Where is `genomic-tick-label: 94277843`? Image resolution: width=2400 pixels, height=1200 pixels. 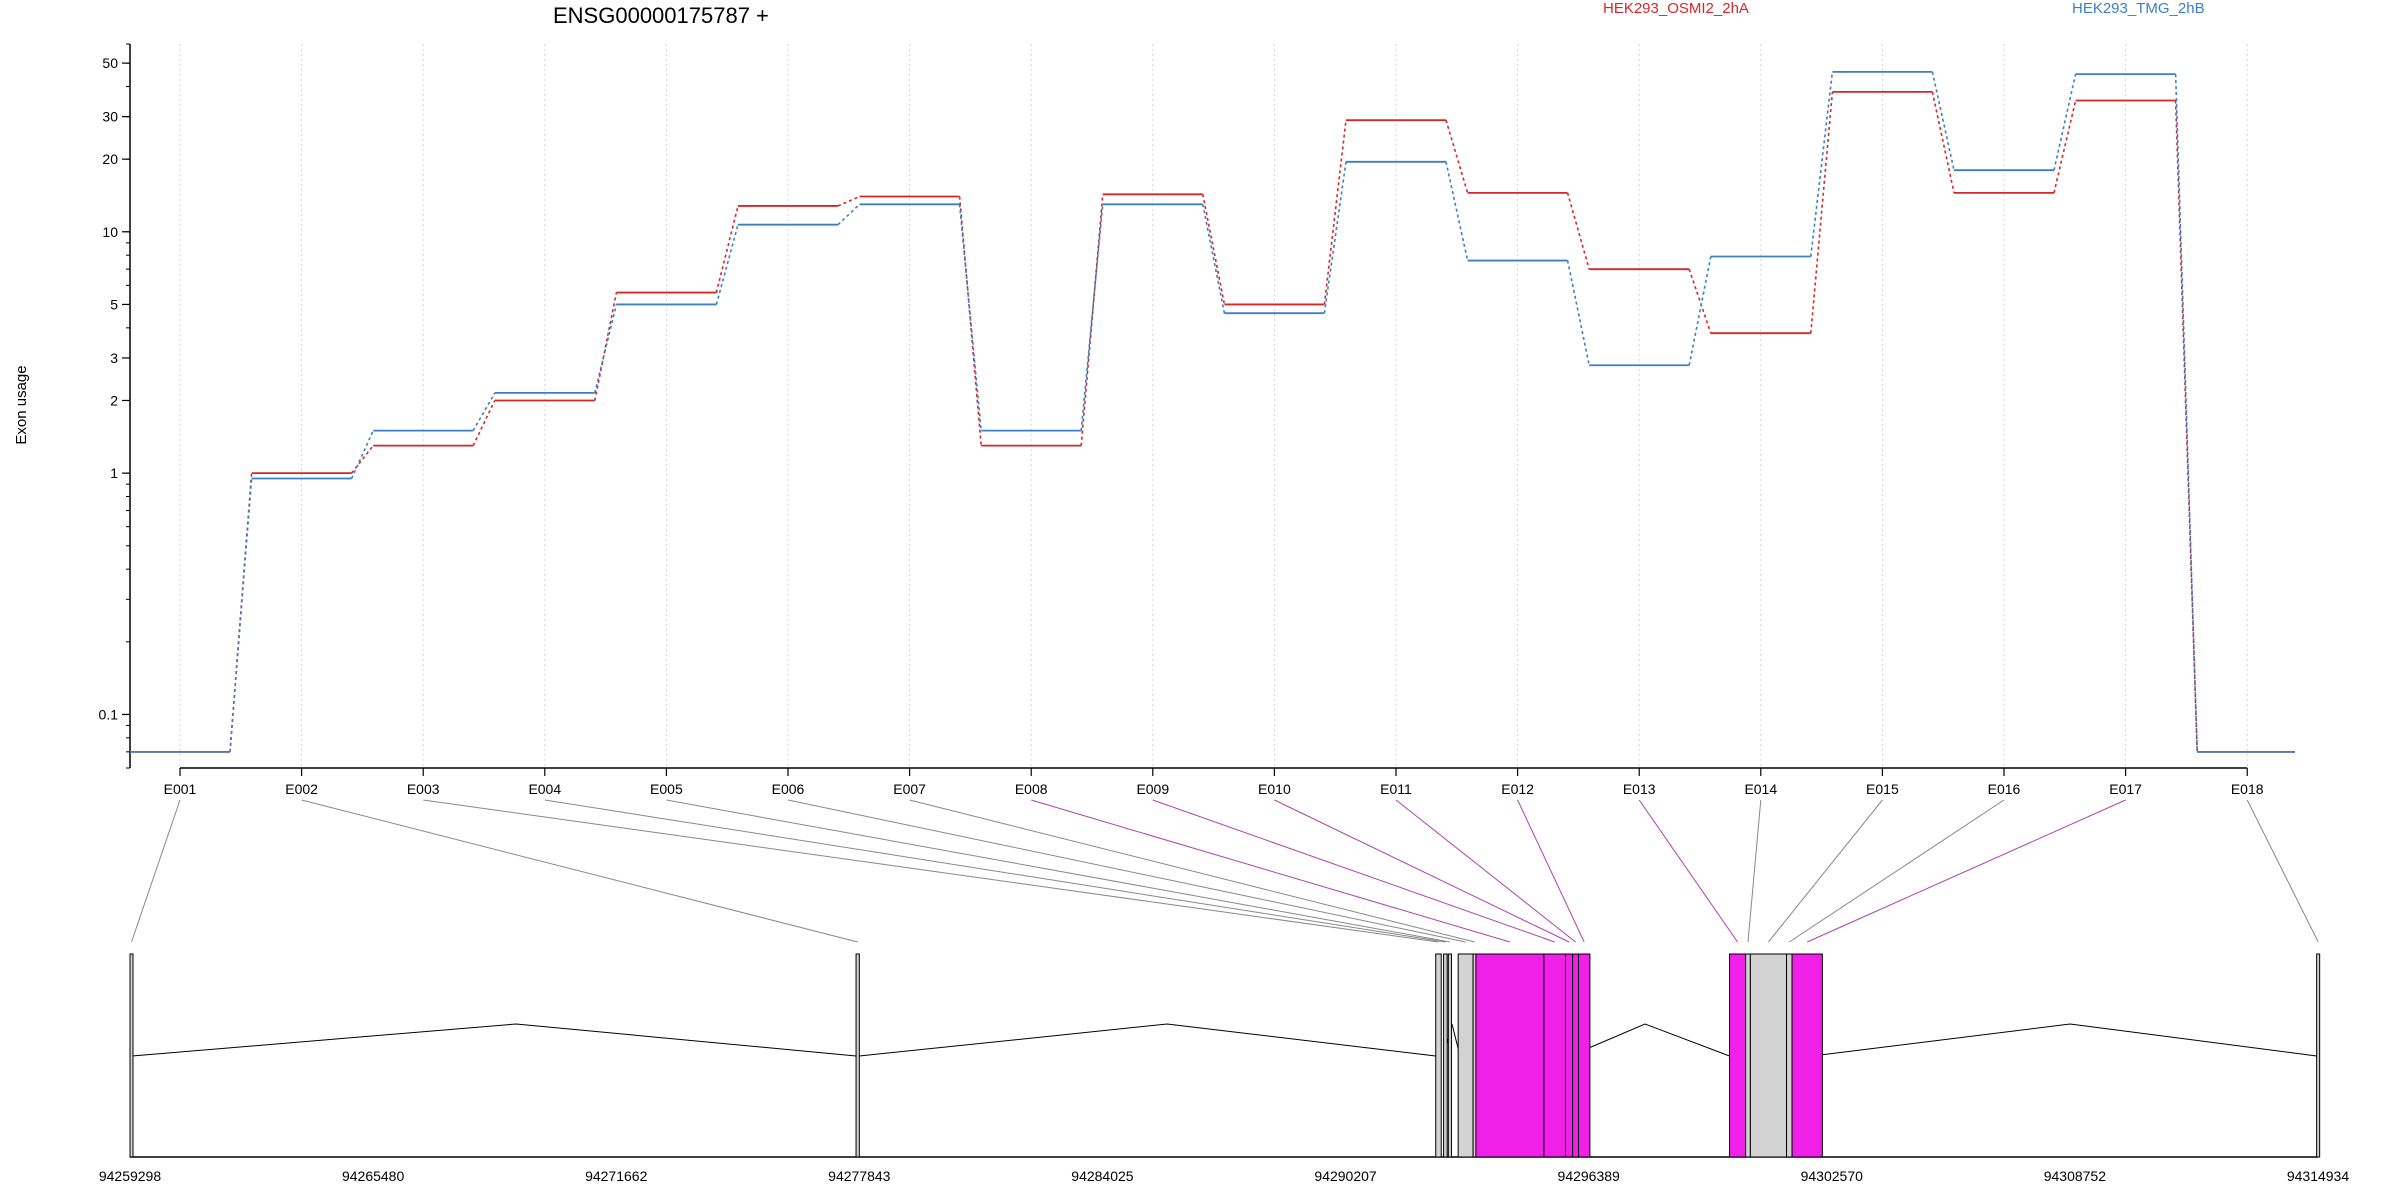
genomic-tick-label: 94277843 is located at coordinates (859, 1176).